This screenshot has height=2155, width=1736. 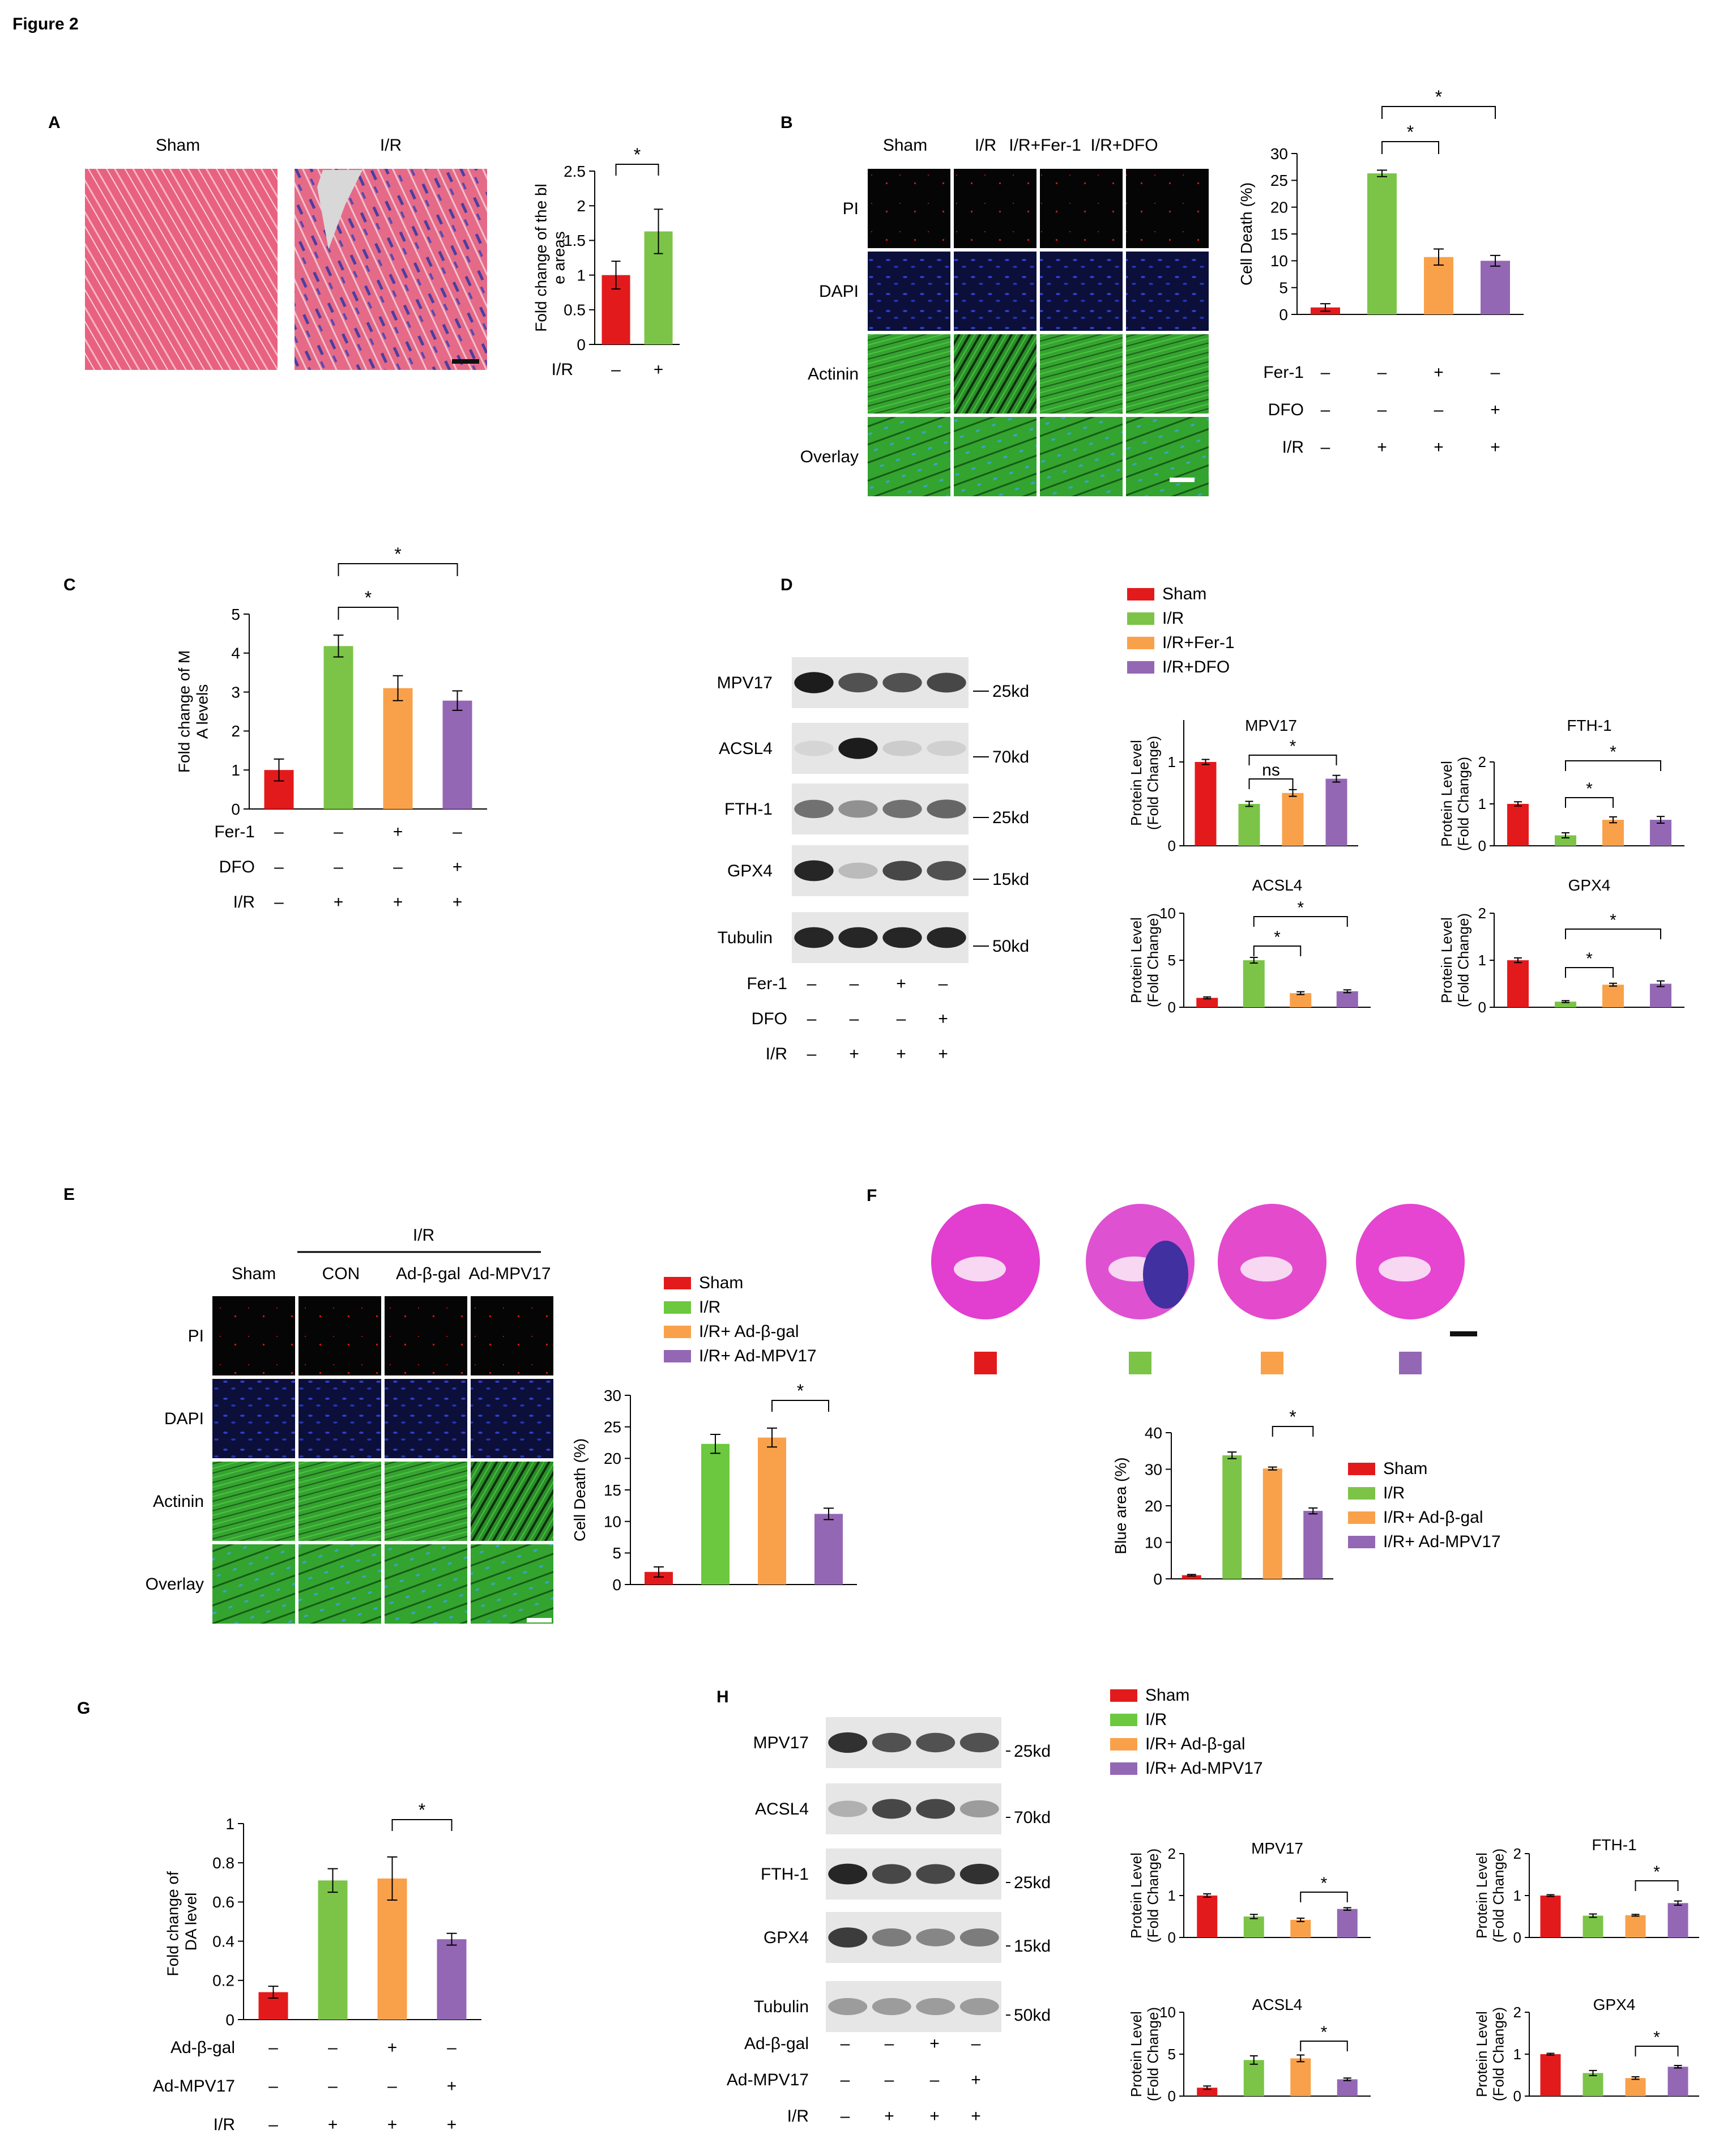 I want to click on y-tick-label: 5, so click(x=235, y=614).